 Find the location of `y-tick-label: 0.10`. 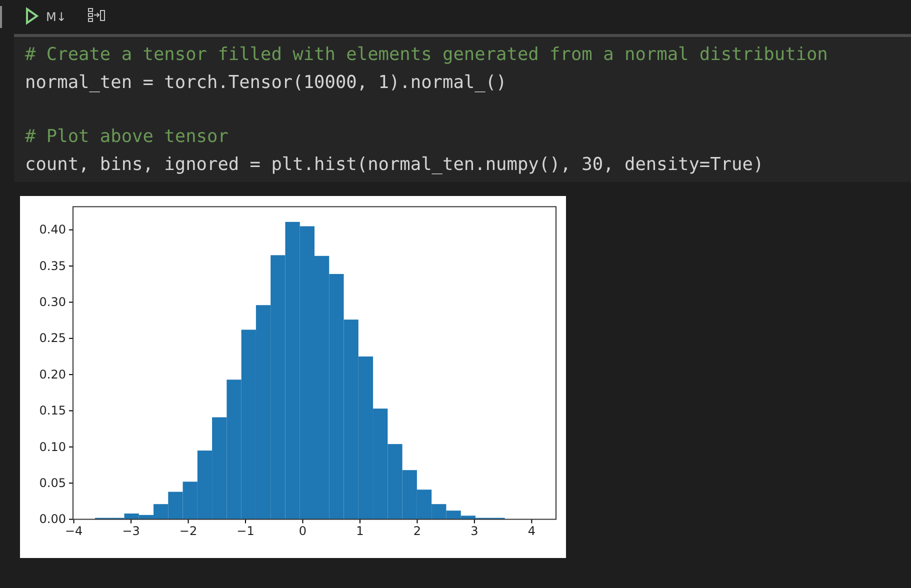

y-tick-label: 0.10 is located at coordinates (52, 447).